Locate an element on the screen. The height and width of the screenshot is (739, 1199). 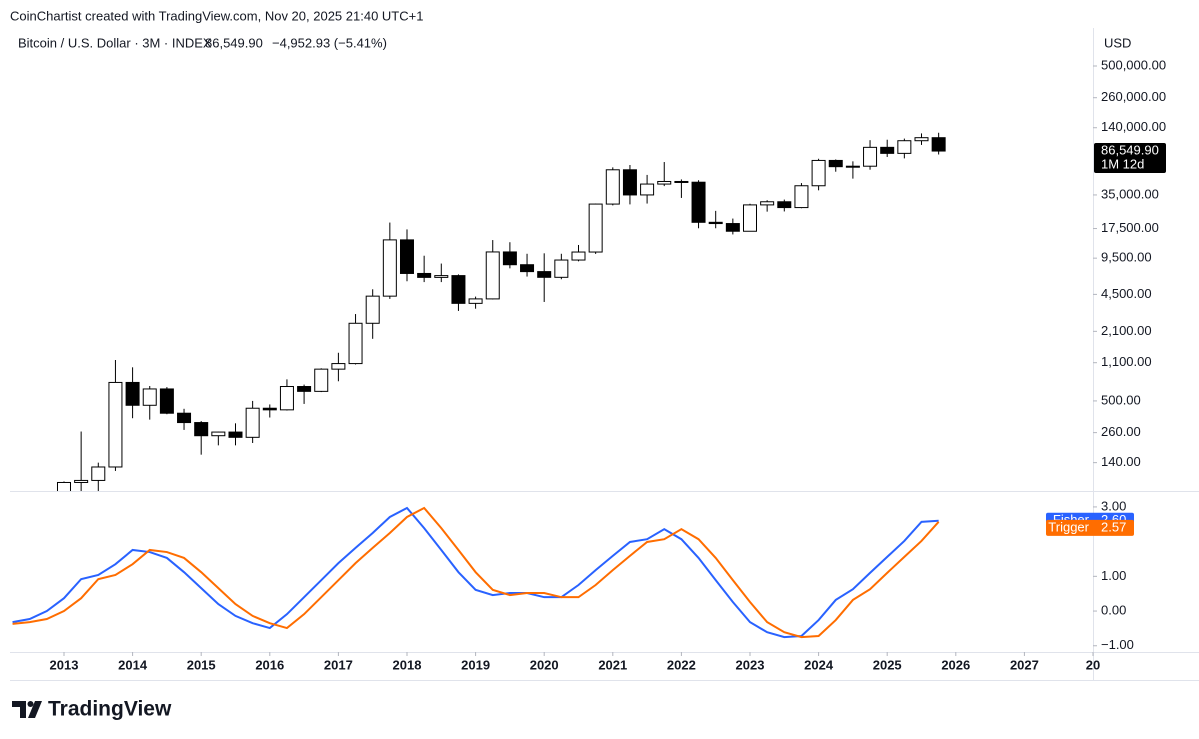
x-tick-label: 2020 is located at coordinates (544, 664).